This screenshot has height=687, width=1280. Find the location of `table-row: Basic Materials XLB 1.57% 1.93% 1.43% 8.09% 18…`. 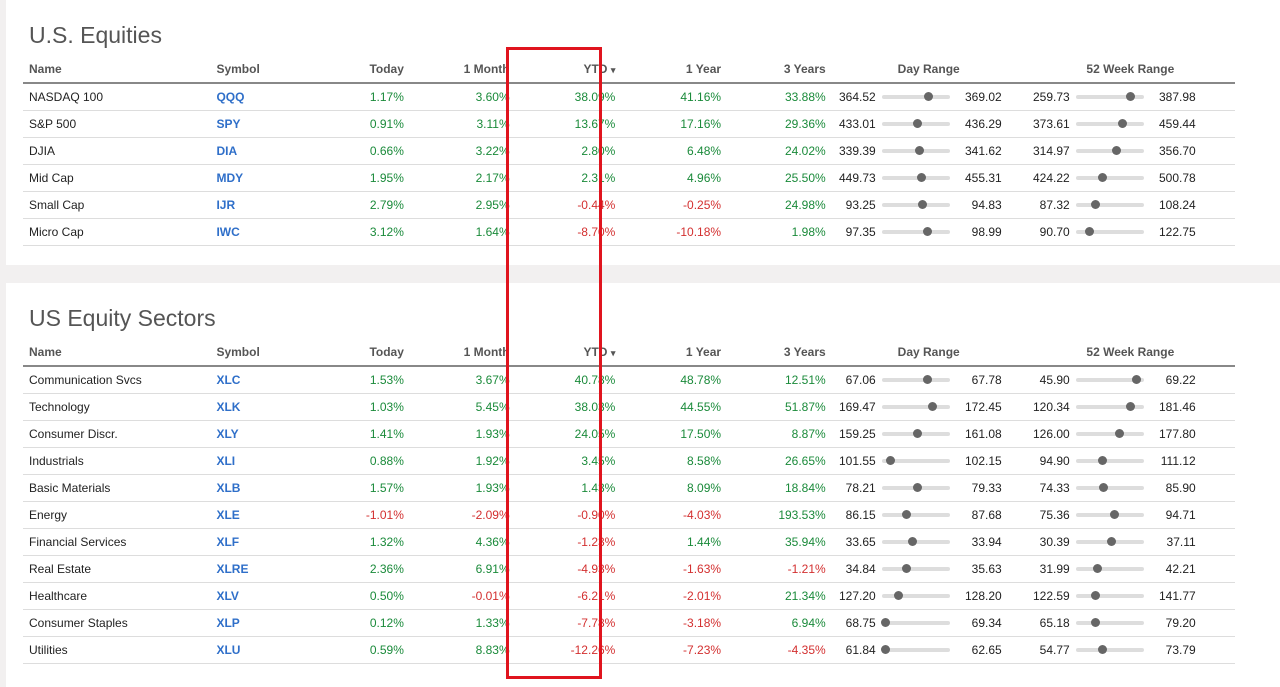

table-row: Basic Materials XLB 1.57% 1.93% 1.43% 8.09% 18… is located at coordinates (629, 488).